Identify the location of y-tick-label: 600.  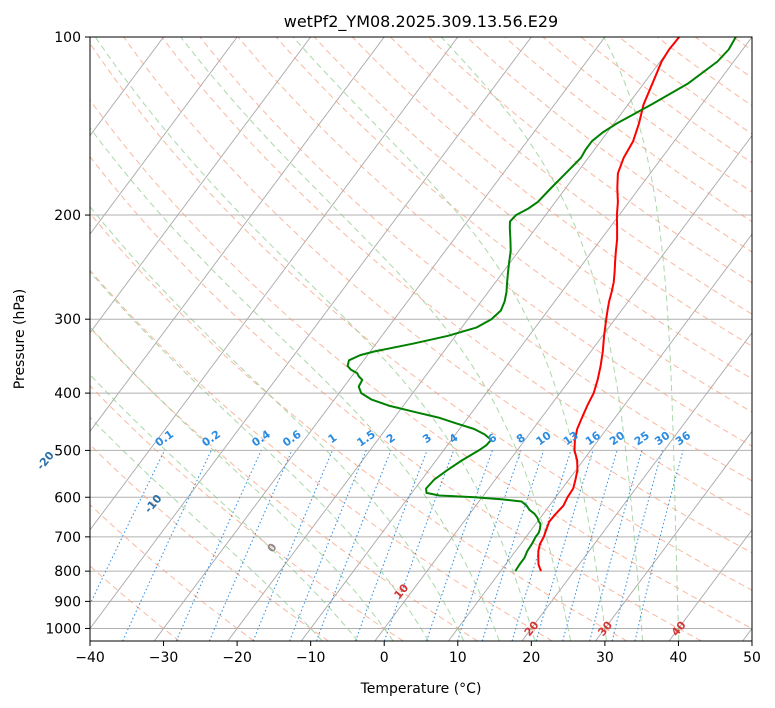
(67, 498).